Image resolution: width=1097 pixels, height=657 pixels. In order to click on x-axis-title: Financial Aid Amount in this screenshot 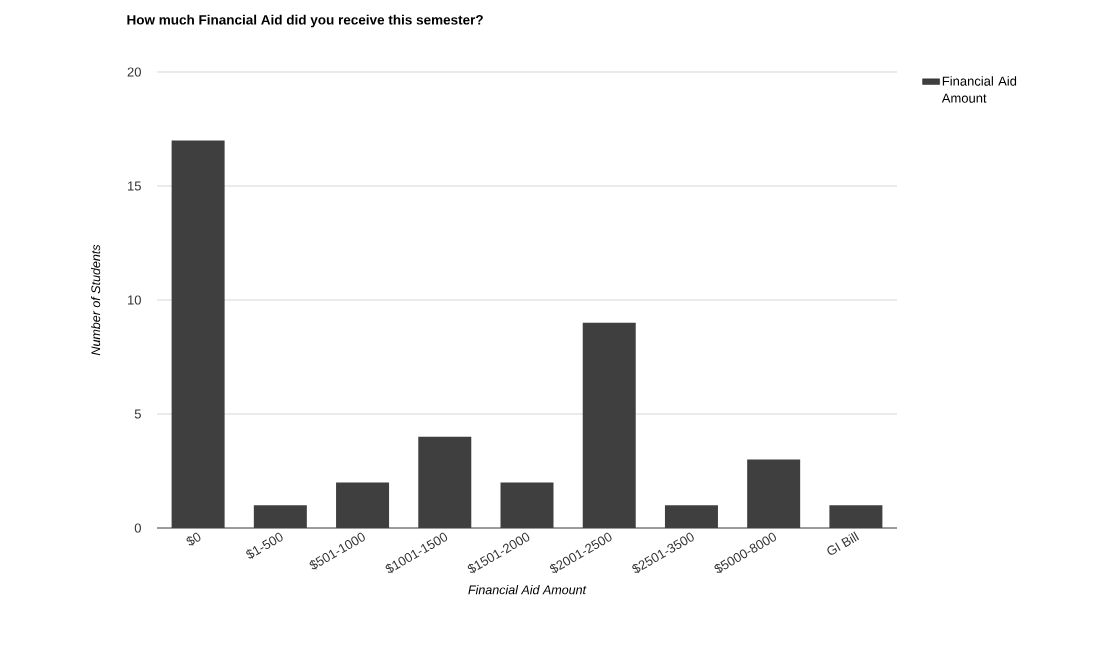, I will do `click(527, 590)`.